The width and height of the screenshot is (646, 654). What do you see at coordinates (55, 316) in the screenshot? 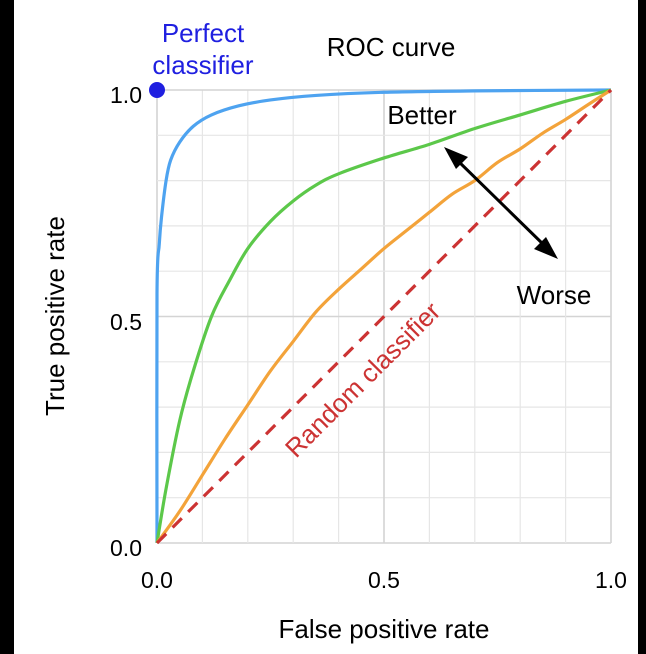
I see `y-axis-label: True positive rate` at bounding box center [55, 316].